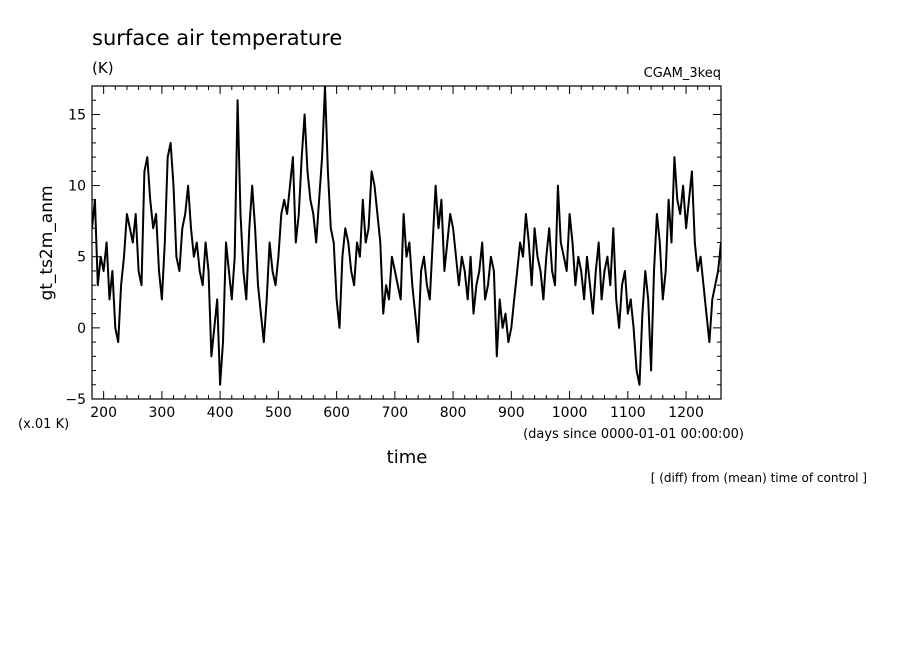 Image resolution: width=904 pixels, height=654 pixels. Describe the element at coordinates (77, 115) in the screenshot. I see `y-tick-label: 15` at that location.